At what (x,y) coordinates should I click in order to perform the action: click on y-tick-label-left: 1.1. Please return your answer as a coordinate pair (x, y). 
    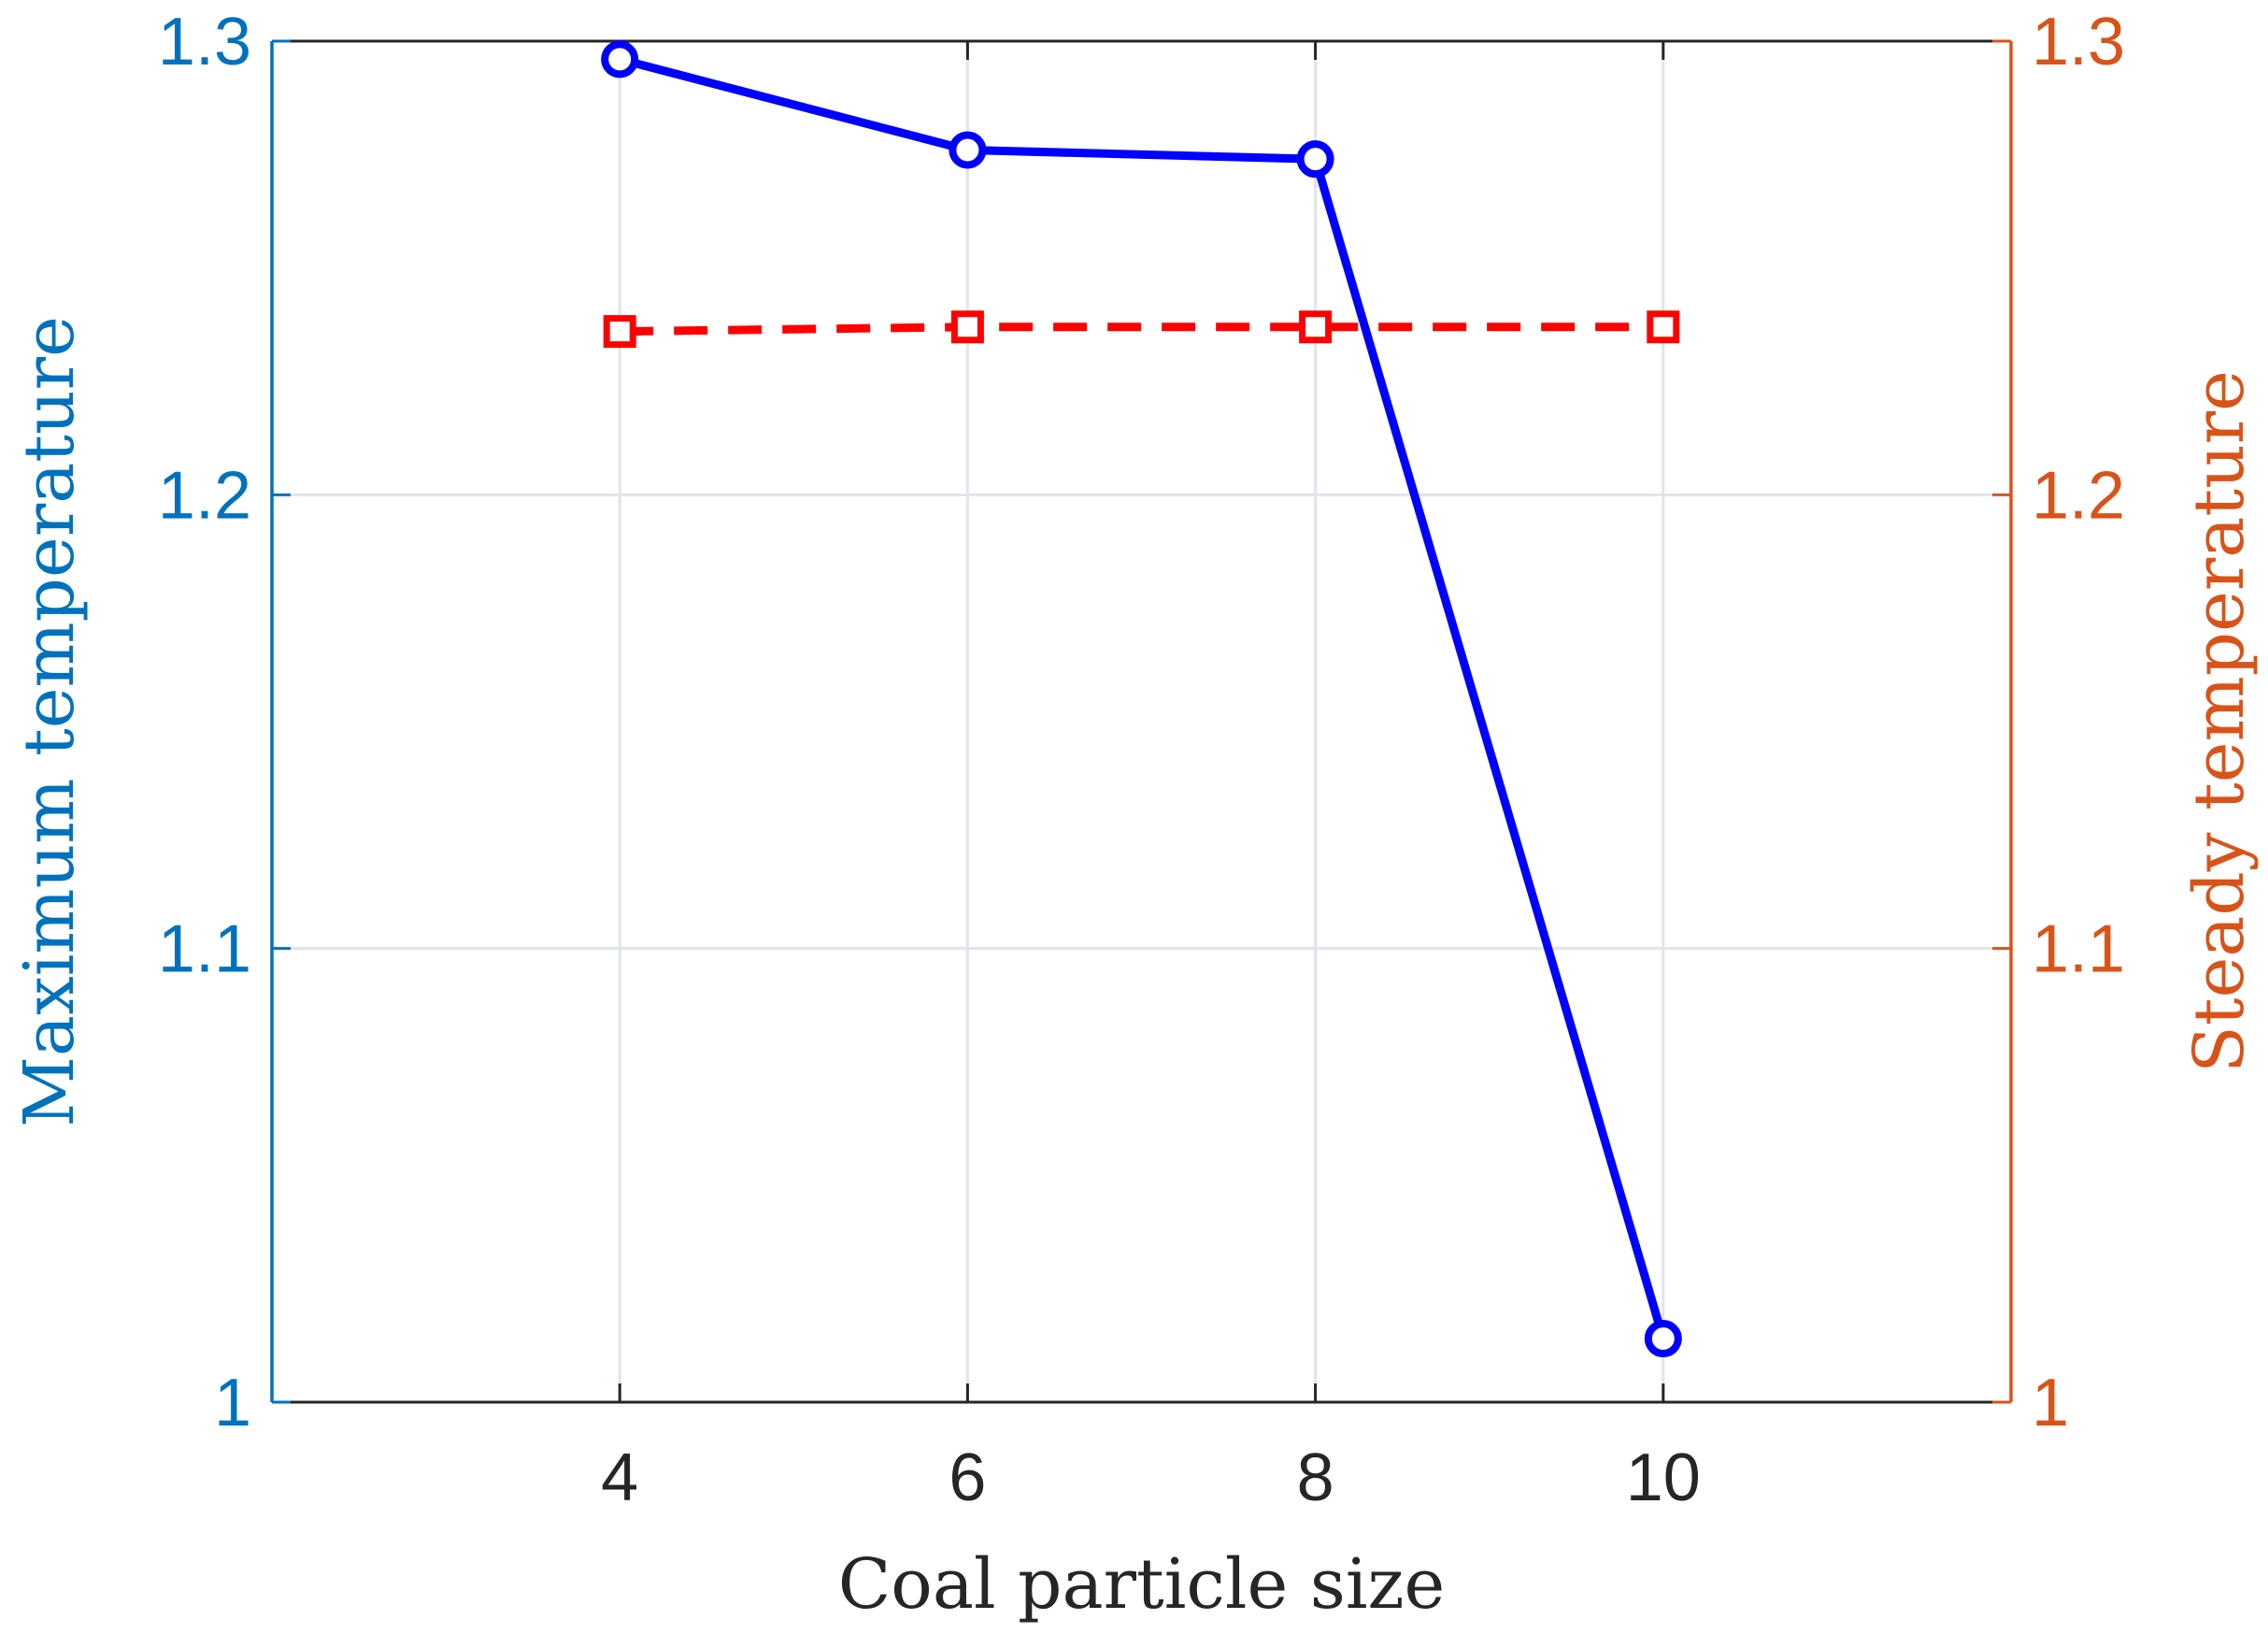
    Looking at the image, I should click on (204, 950).